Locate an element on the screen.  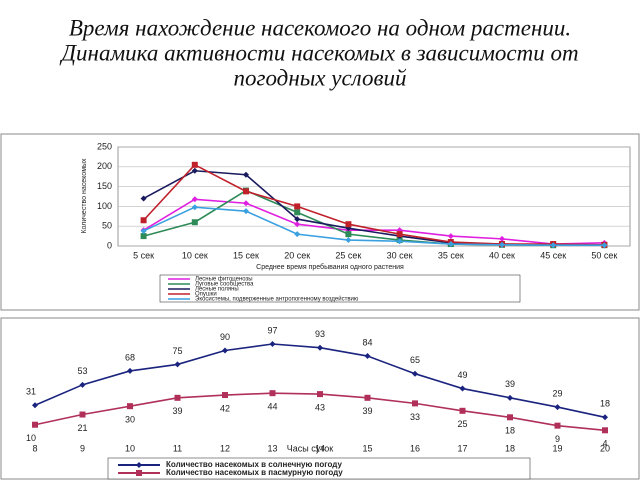
y-axis-title: Количество насекомых is located at coordinates (84, 196).